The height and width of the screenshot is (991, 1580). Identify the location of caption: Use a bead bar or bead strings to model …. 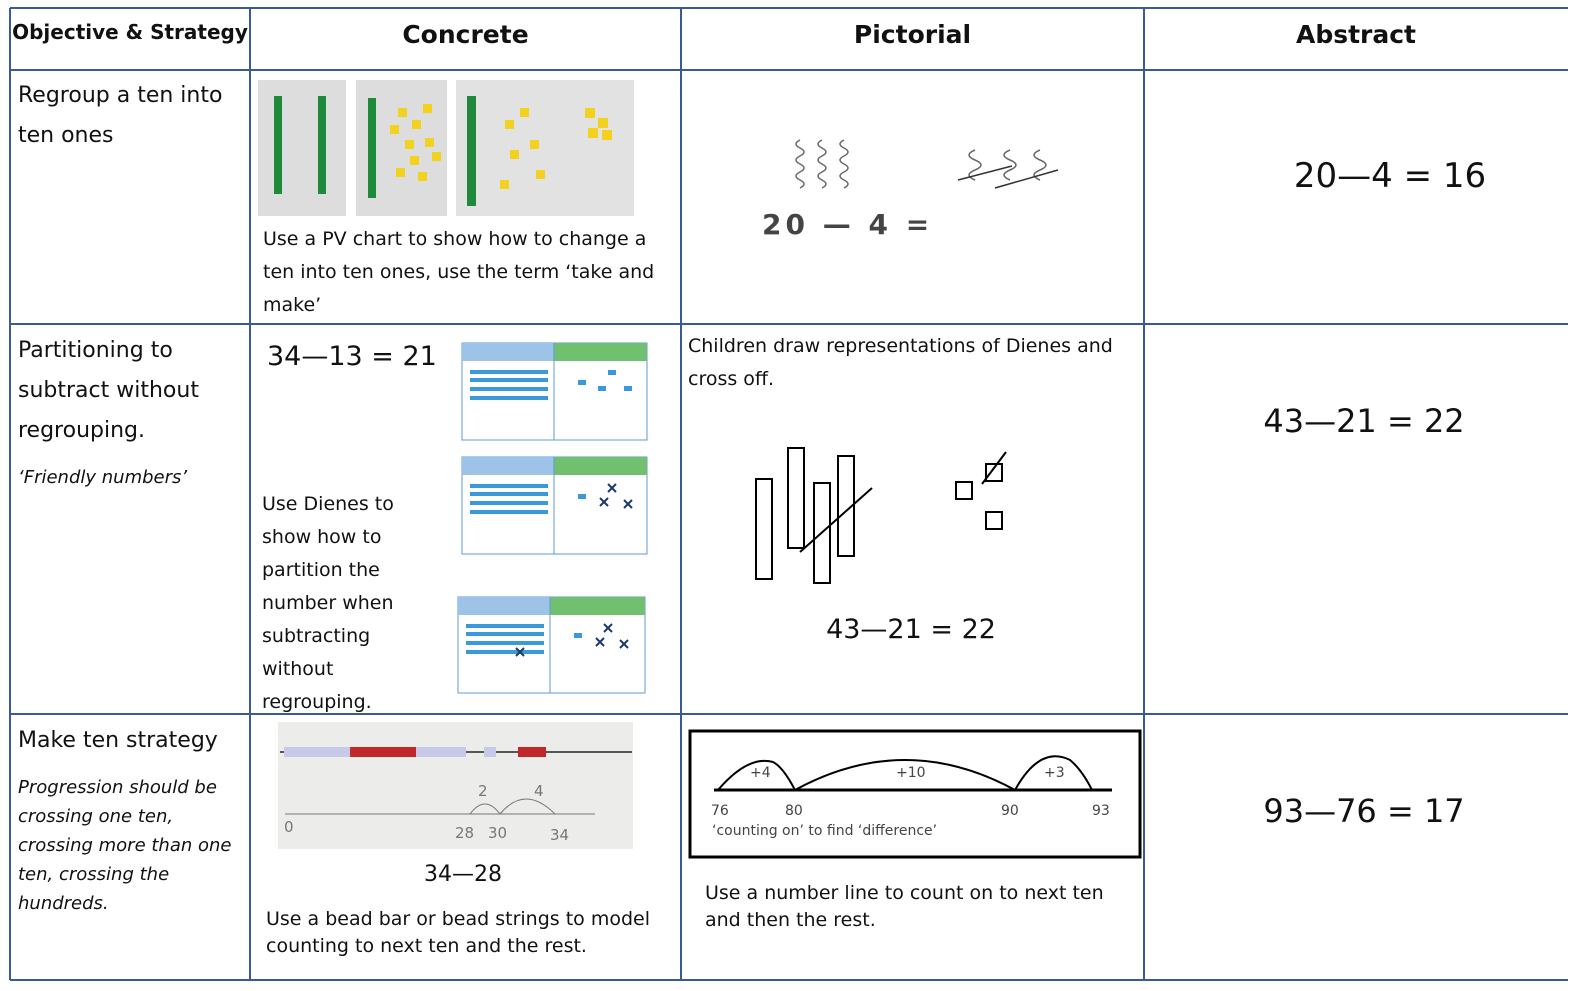
(458, 932).